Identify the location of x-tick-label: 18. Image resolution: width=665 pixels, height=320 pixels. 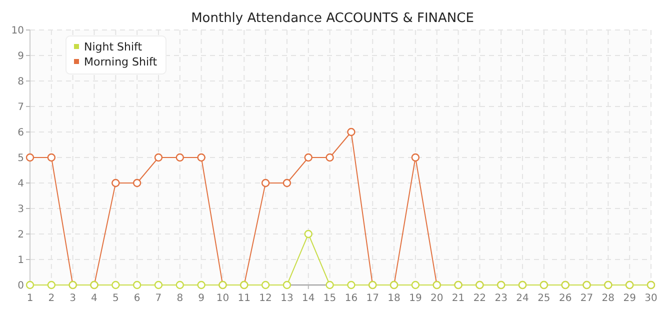
(394, 298).